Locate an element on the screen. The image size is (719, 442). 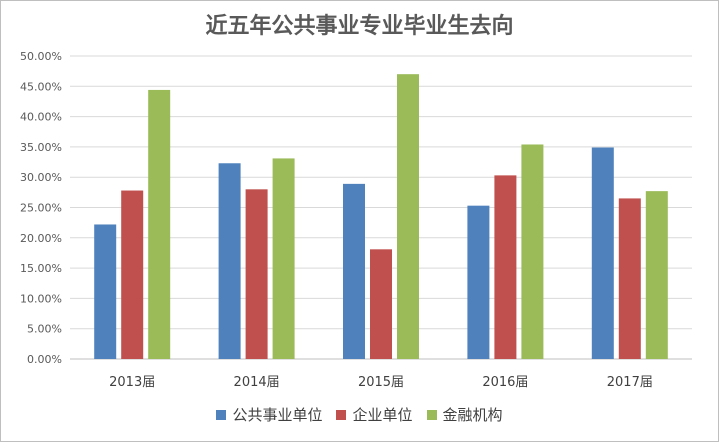
y-tick-label: 10.00% is located at coordinates (41, 298).